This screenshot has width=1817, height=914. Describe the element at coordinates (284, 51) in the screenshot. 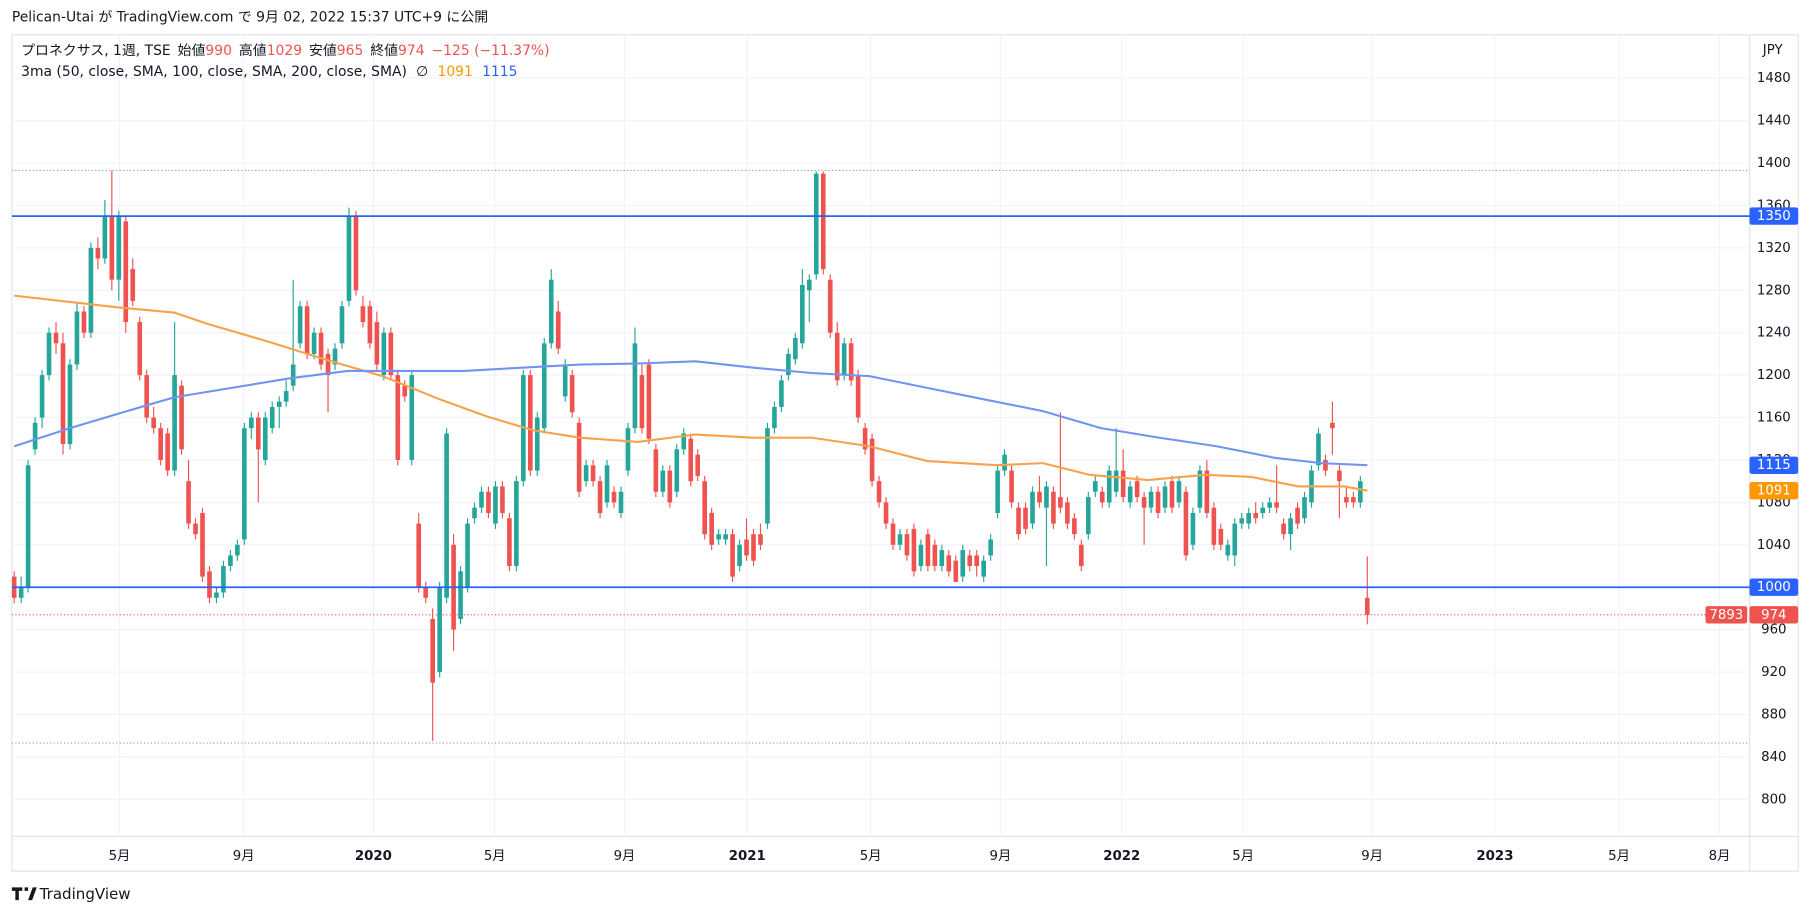

I see `ohlc-value: 1029` at that location.